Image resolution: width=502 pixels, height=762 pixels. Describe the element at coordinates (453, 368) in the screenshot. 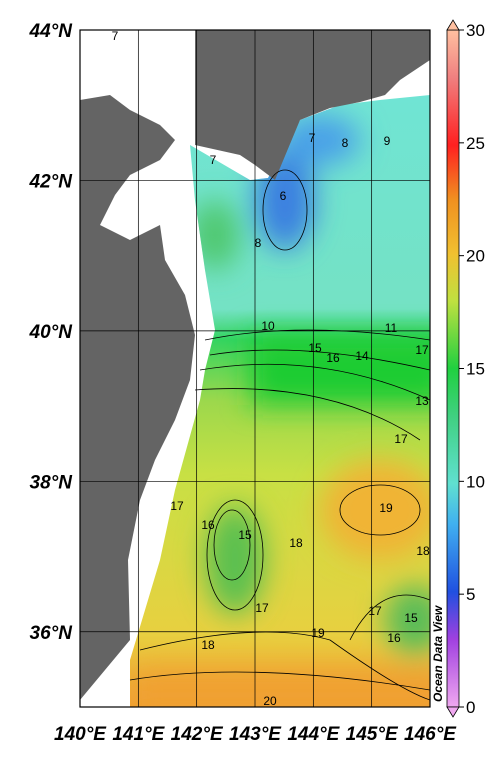

I see `colorbar` at that location.